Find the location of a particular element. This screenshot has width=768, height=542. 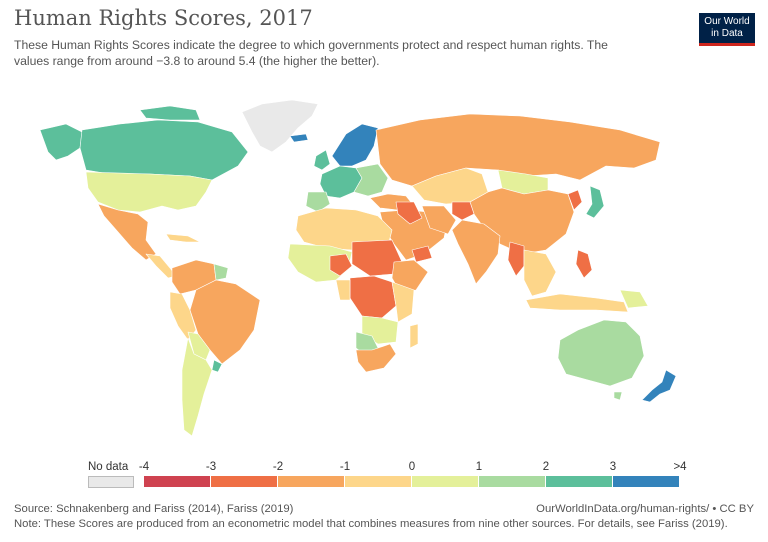

chart-title: Human Rights Scores, 2017 is located at coordinates (163, 18).